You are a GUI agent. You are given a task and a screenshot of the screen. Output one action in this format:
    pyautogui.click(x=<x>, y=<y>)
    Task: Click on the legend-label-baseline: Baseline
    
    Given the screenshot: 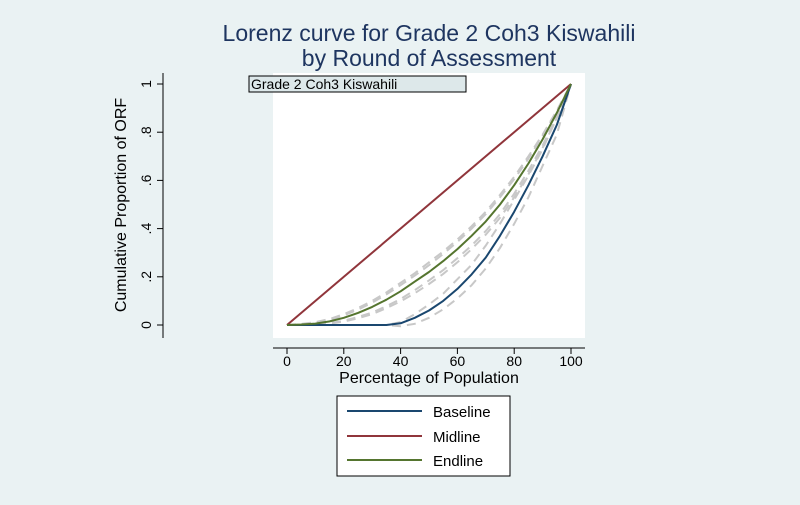 What is the action you would take?
    pyautogui.click(x=462, y=412)
    